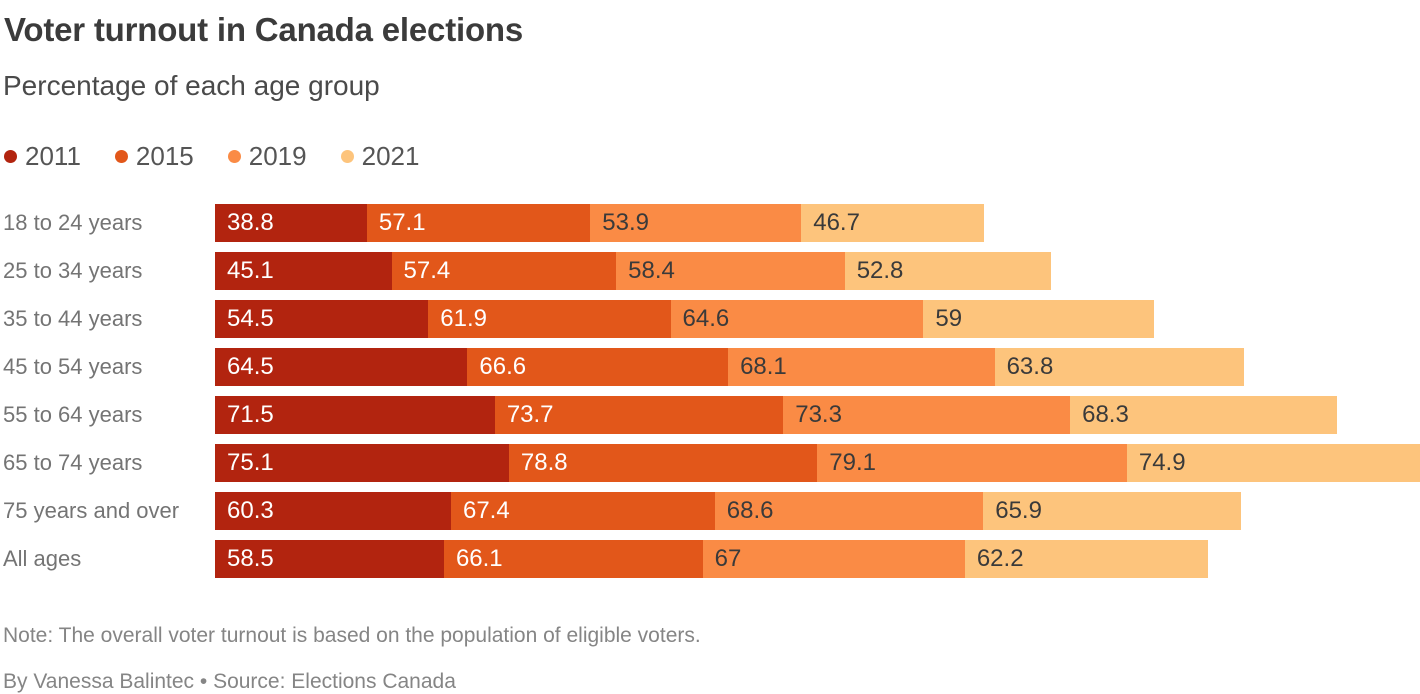 The height and width of the screenshot is (694, 1420). Describe the element at coordinates (427, 271) in the screenshot. I see `bar-value-label: 57.4` at that location.